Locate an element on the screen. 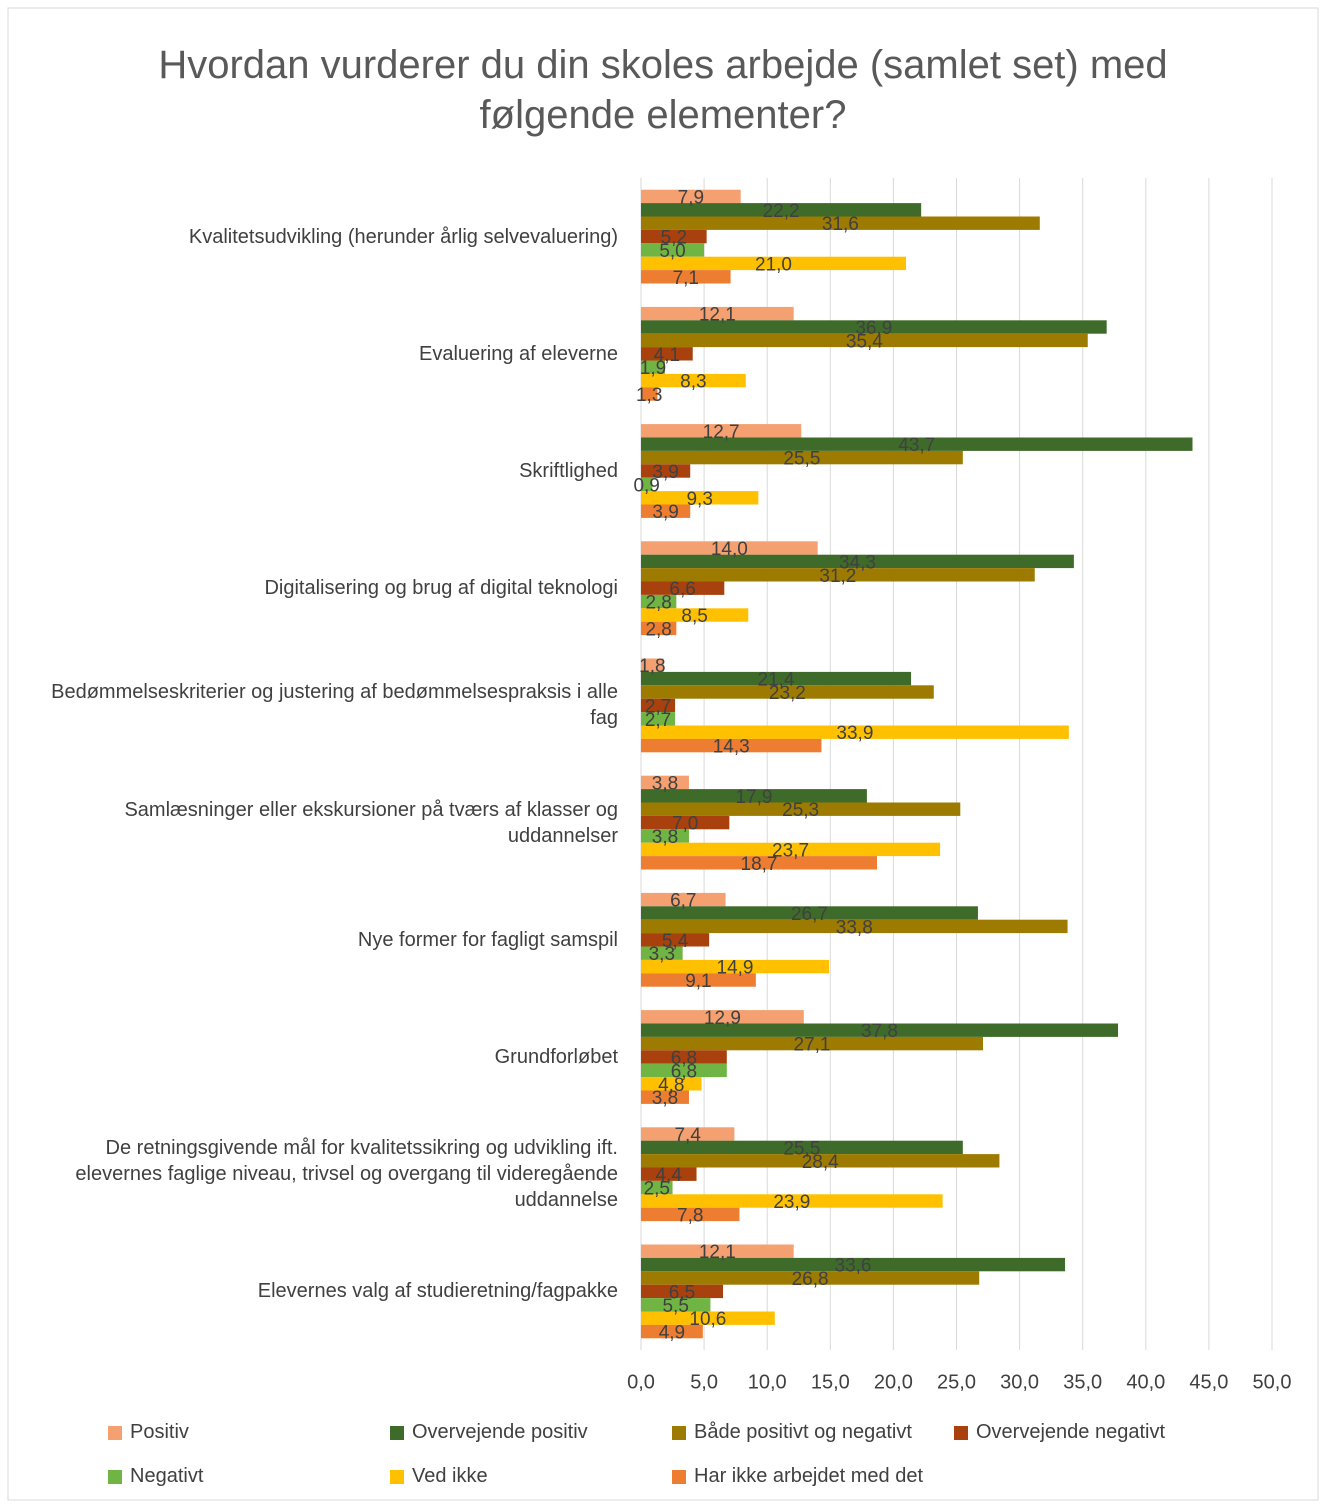 This screenshot has height=1510, width=1327. legend-item: Både positivt og negativt is located at coordinates (792, 1432).